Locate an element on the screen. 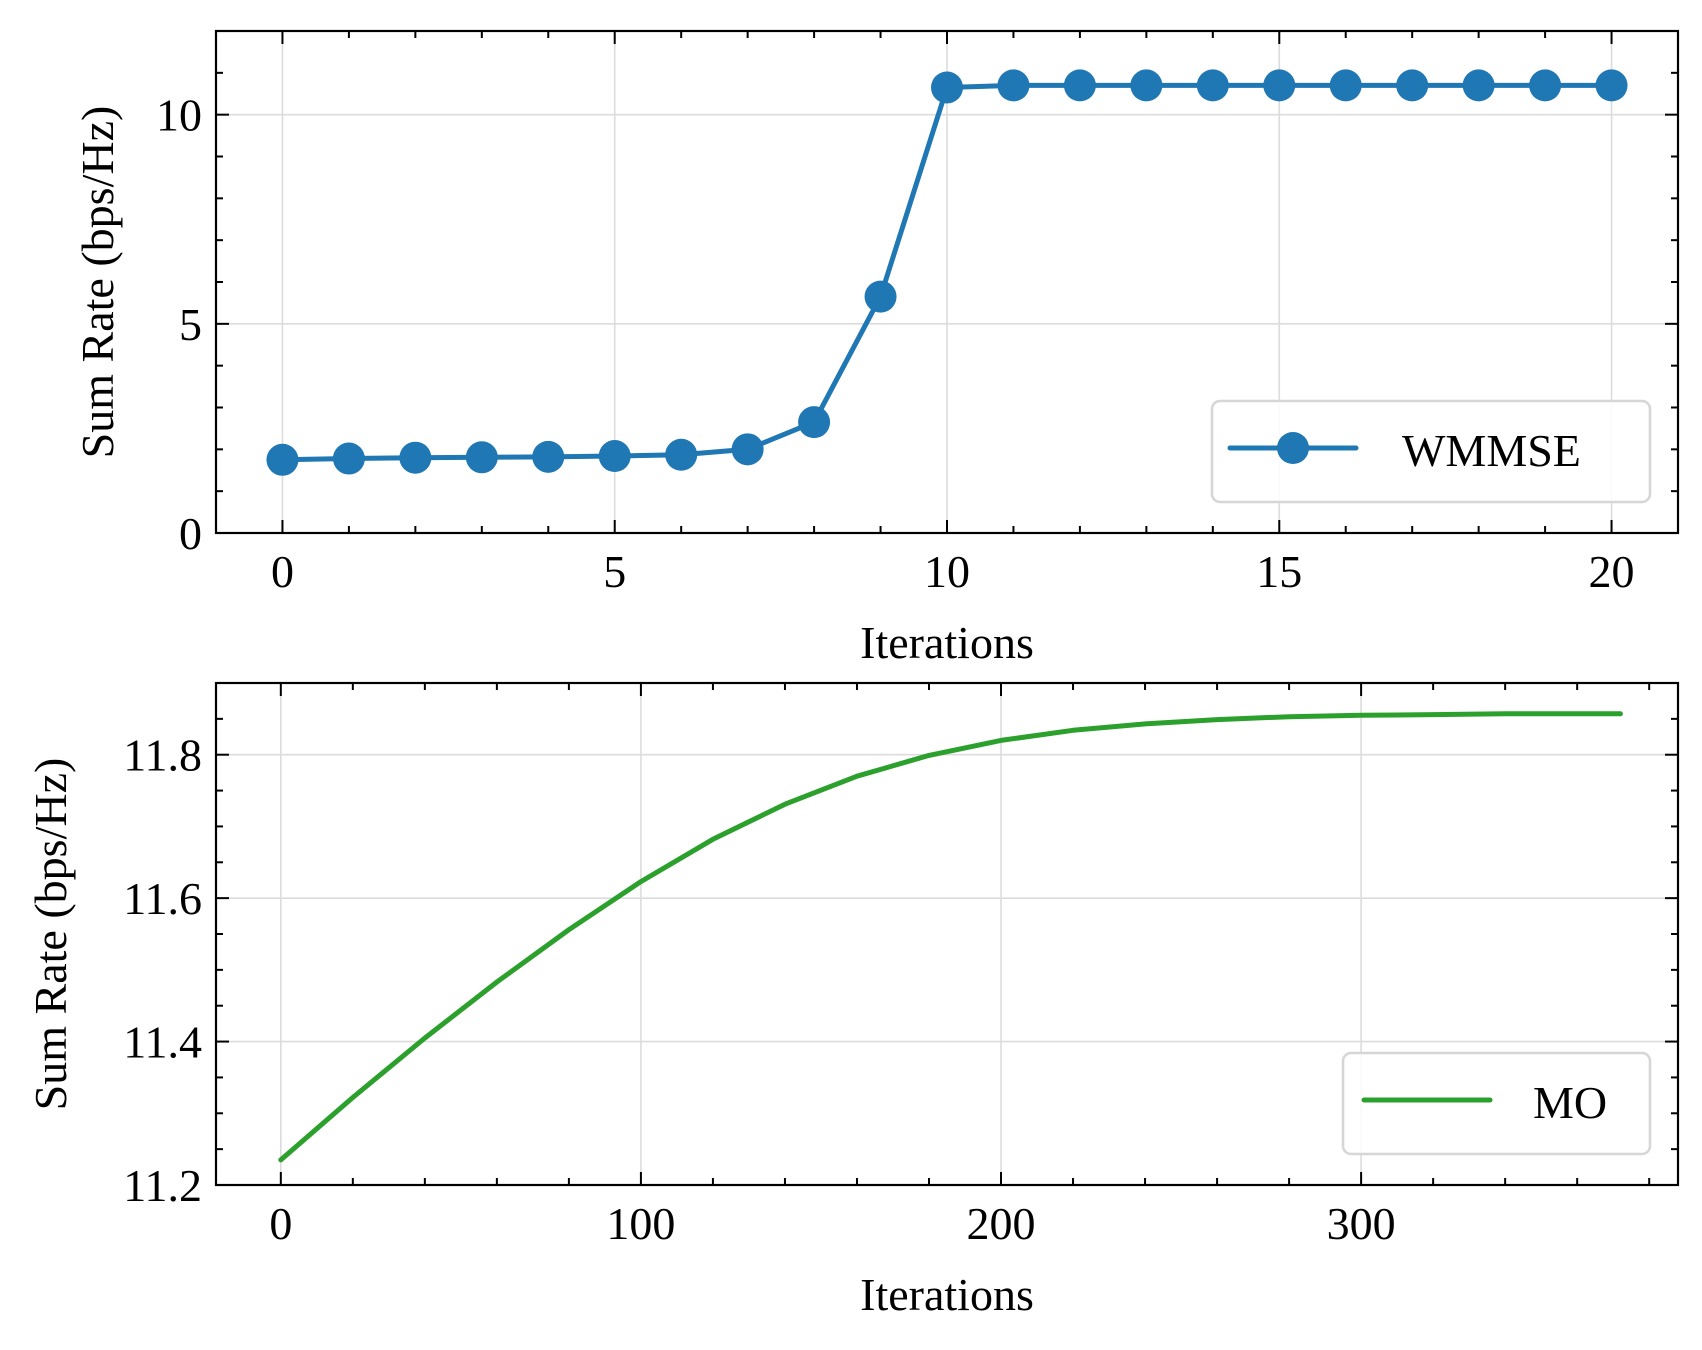 Image resolution: width=1702 pixels, height=1350 pixels. top-x-tick-label: 15 is located at coordinates (1279, 571).